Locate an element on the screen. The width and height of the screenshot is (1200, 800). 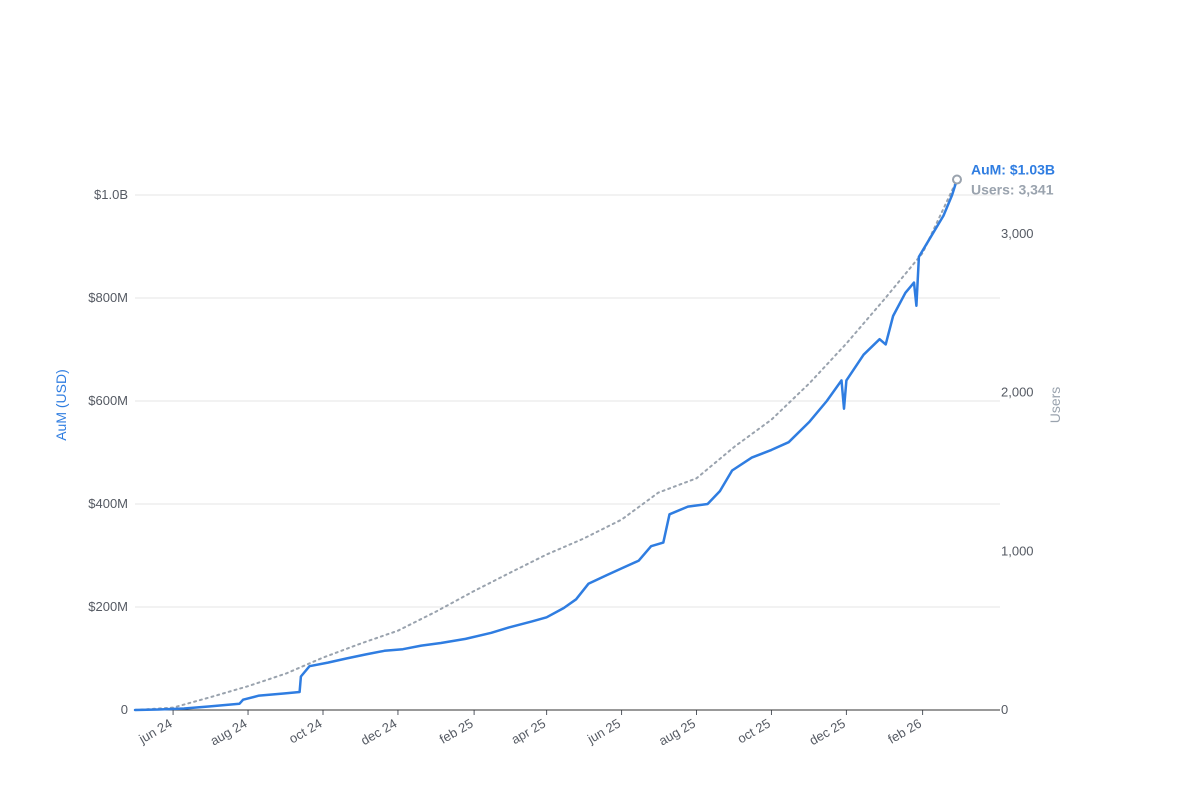
x-tick-label: apr 25 is located at coordinates (528, 731).